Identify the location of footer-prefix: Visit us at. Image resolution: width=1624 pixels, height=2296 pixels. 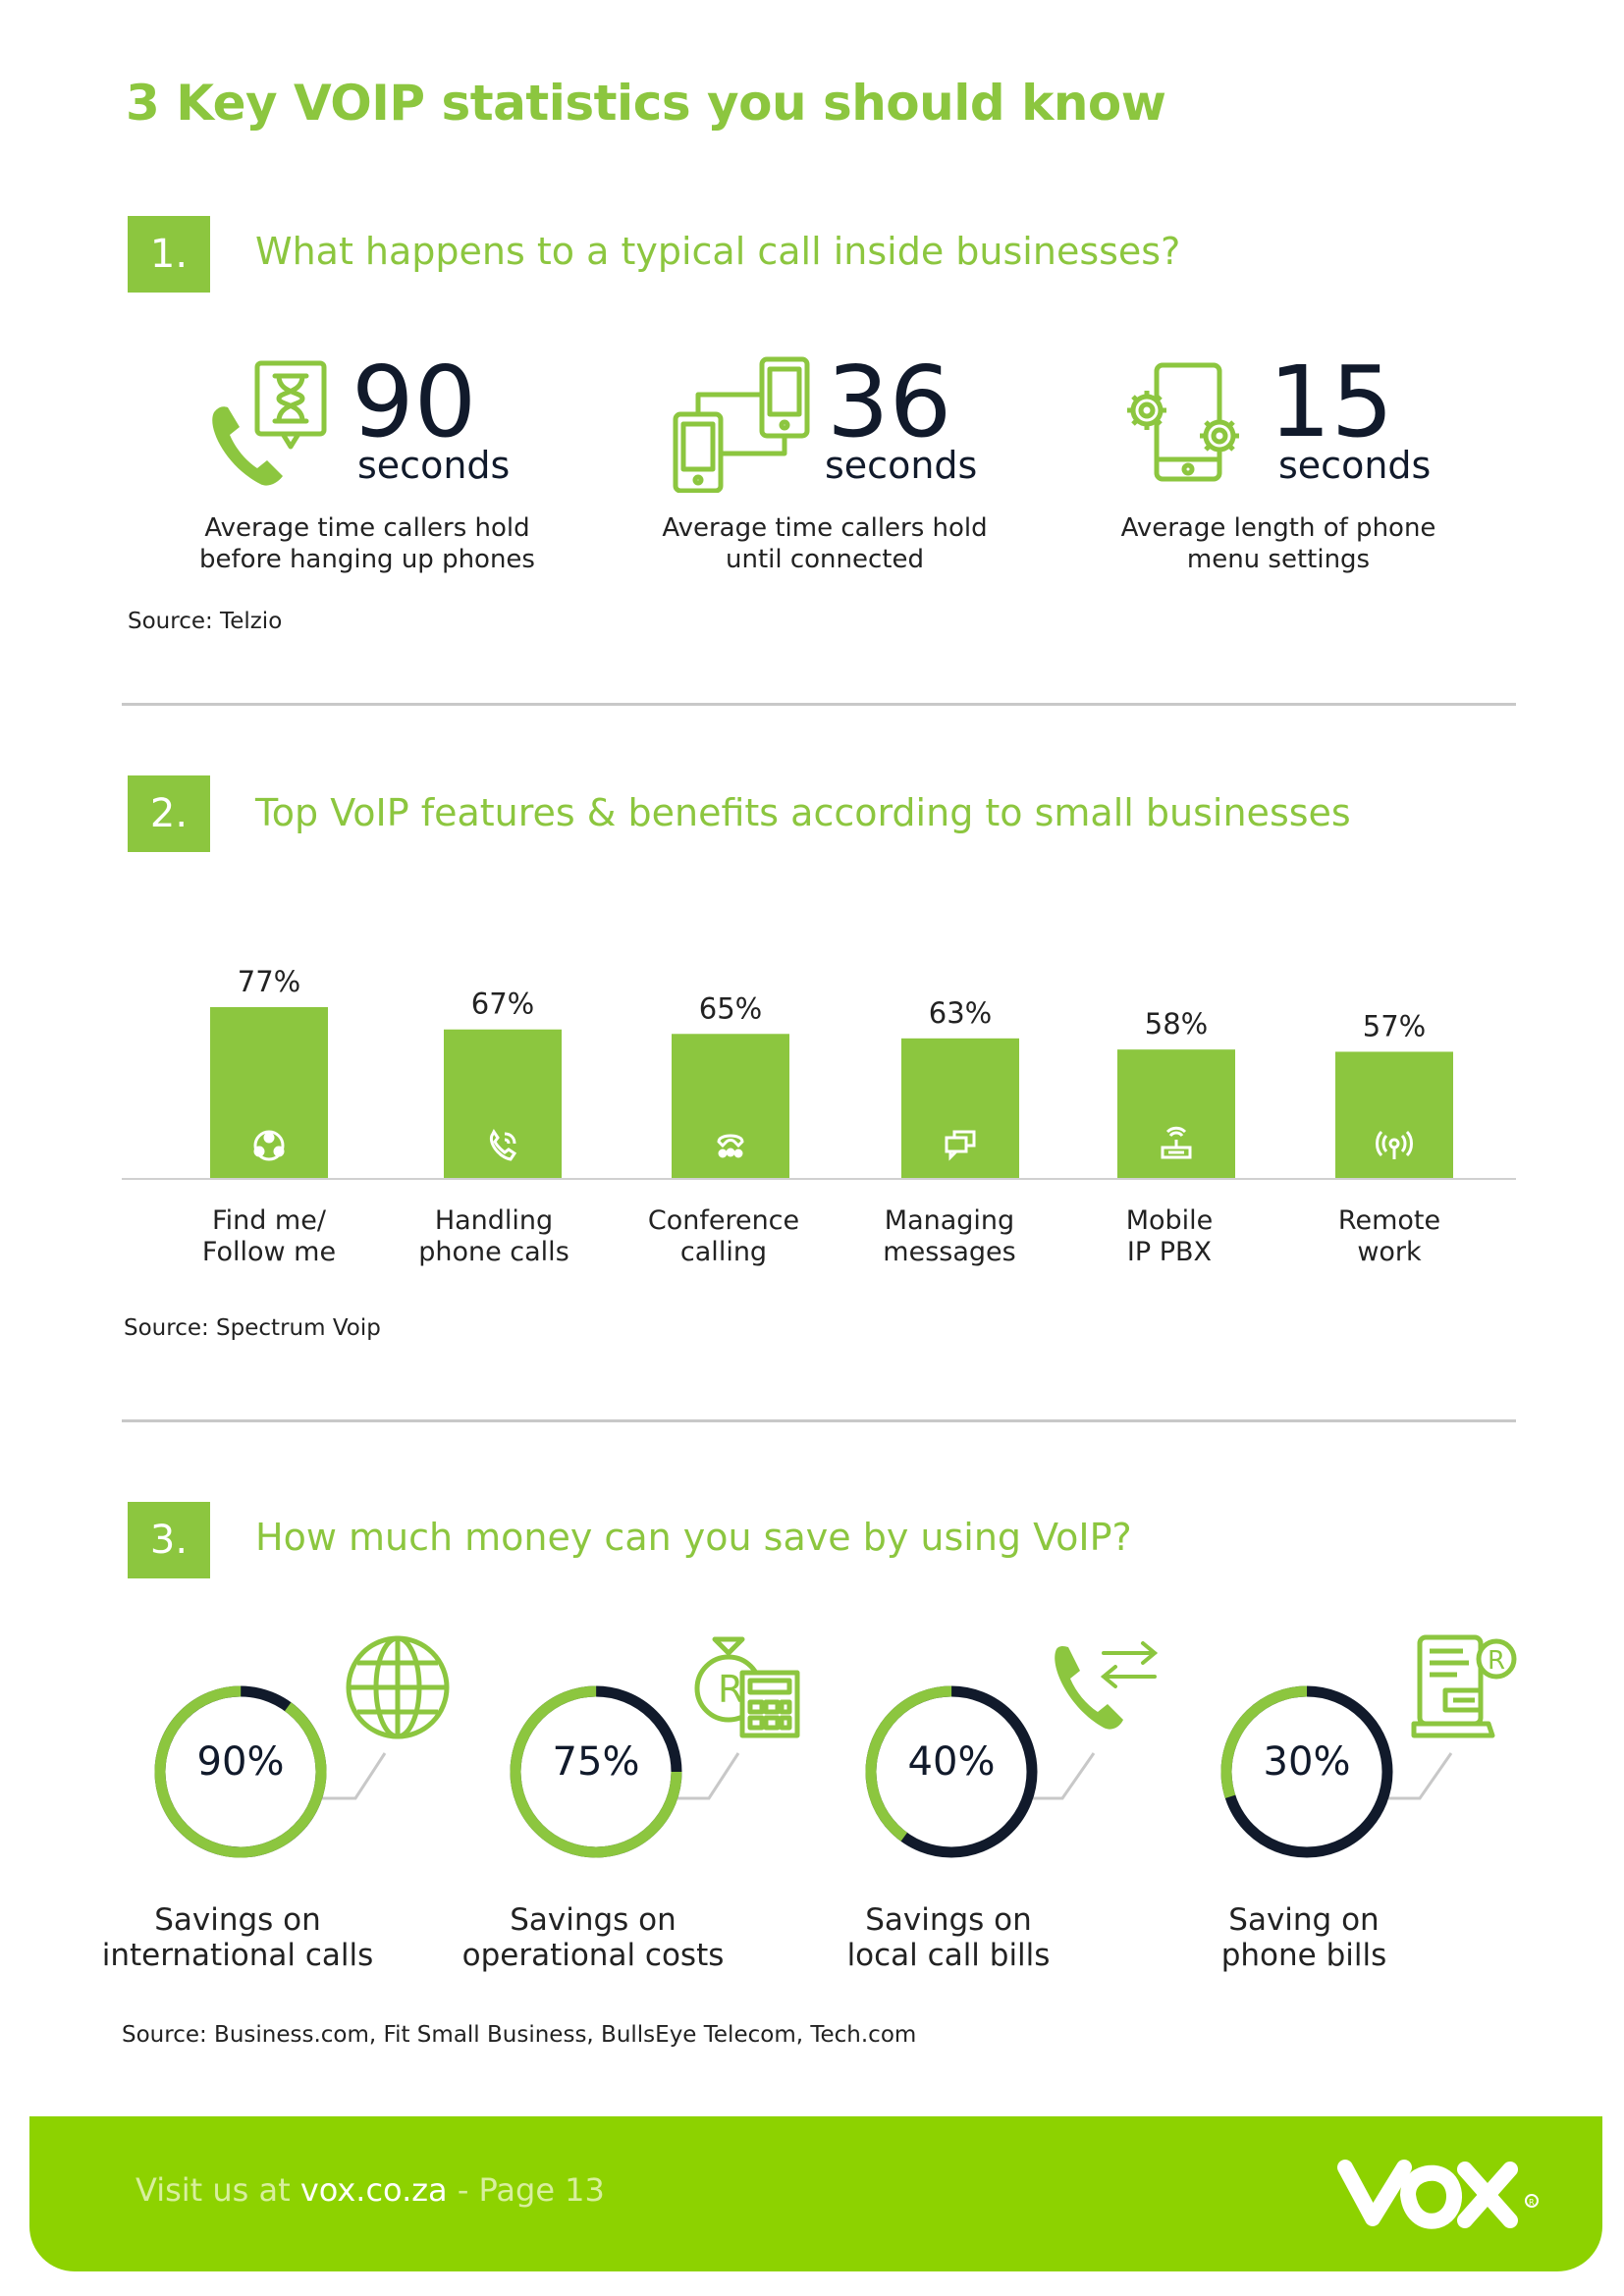
(217, 2190).